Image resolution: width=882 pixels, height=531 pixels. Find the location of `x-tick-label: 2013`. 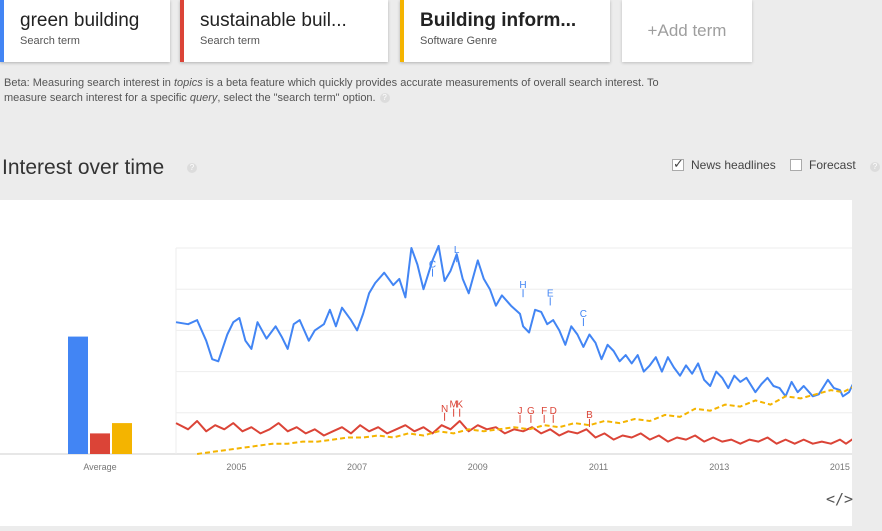

x-tick-label: 2013 is located at coordinates (719, 467).